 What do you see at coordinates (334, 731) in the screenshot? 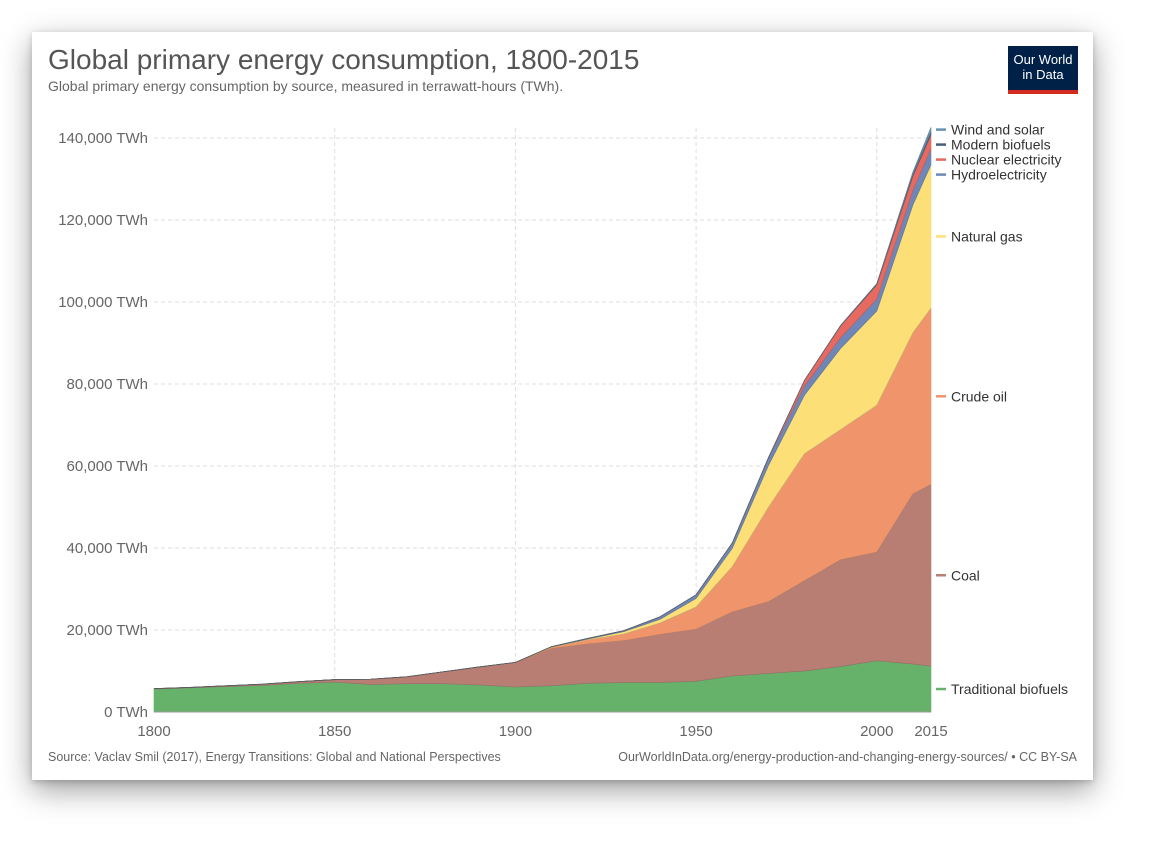
I see `x-tick-label: 1850` at bounding box center [334, 731].